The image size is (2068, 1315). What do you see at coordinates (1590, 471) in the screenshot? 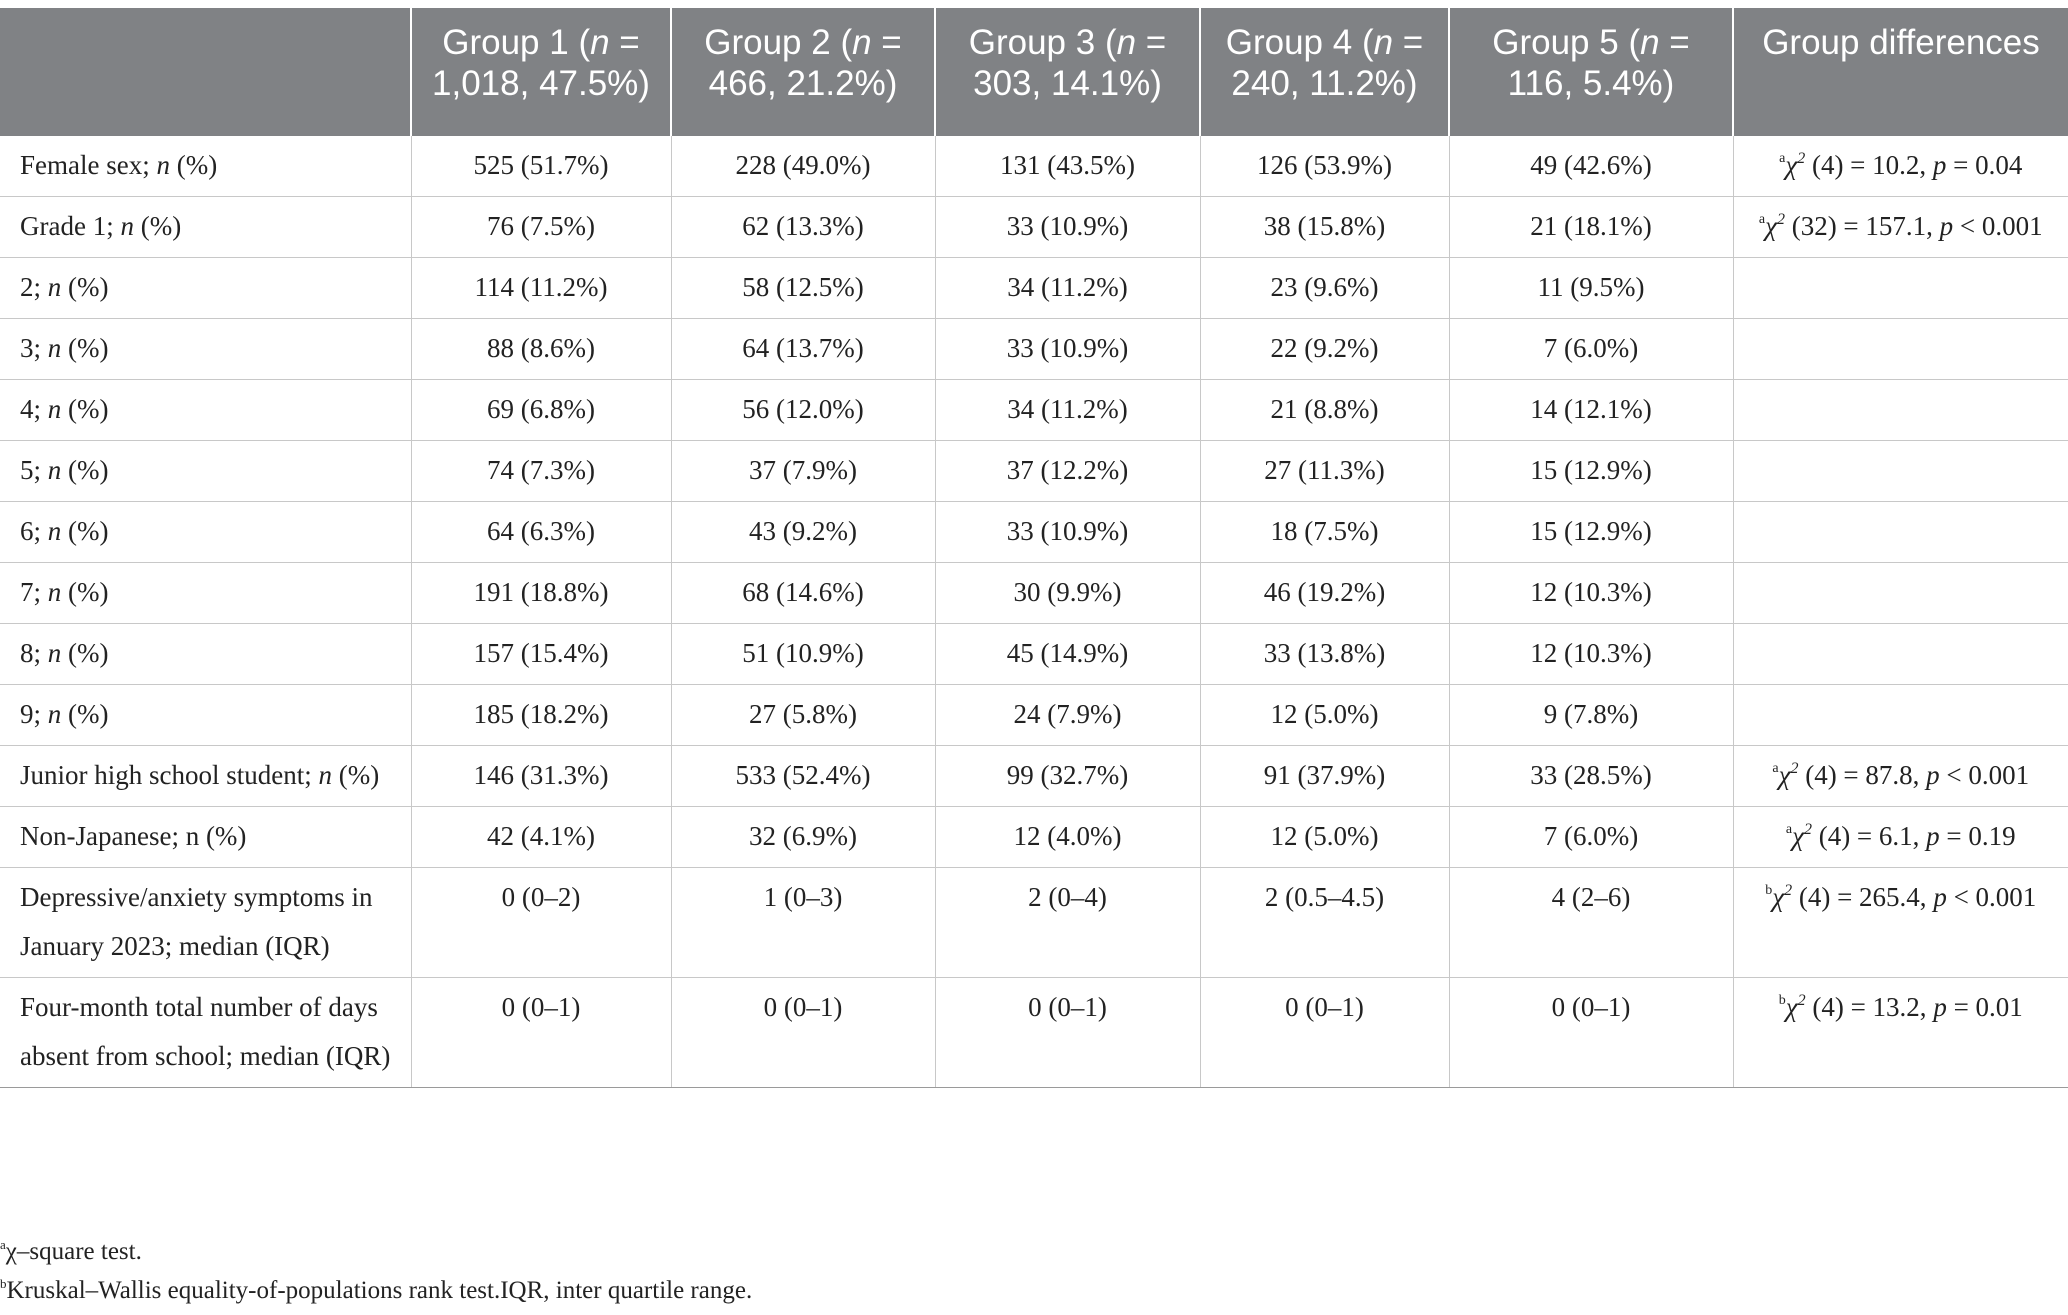
I see `cell-group-5: 15 (12.9%)` at bounding box center [1590, 471].